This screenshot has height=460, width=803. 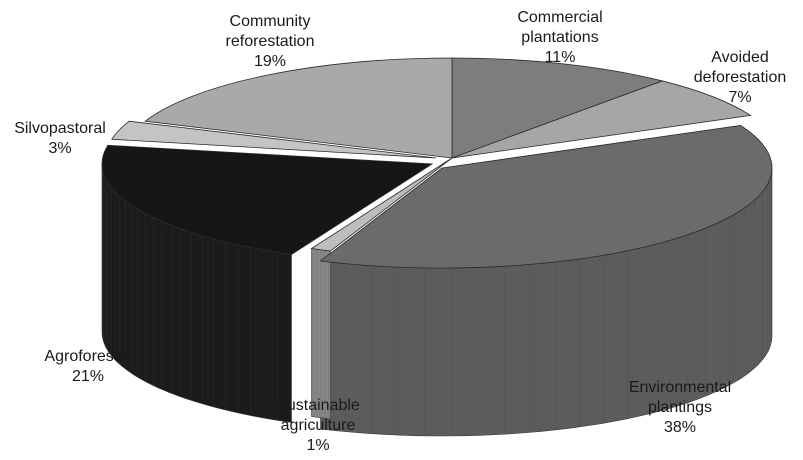 I want to click on slice-percent-label: 19%, so click(x=270, y=61).